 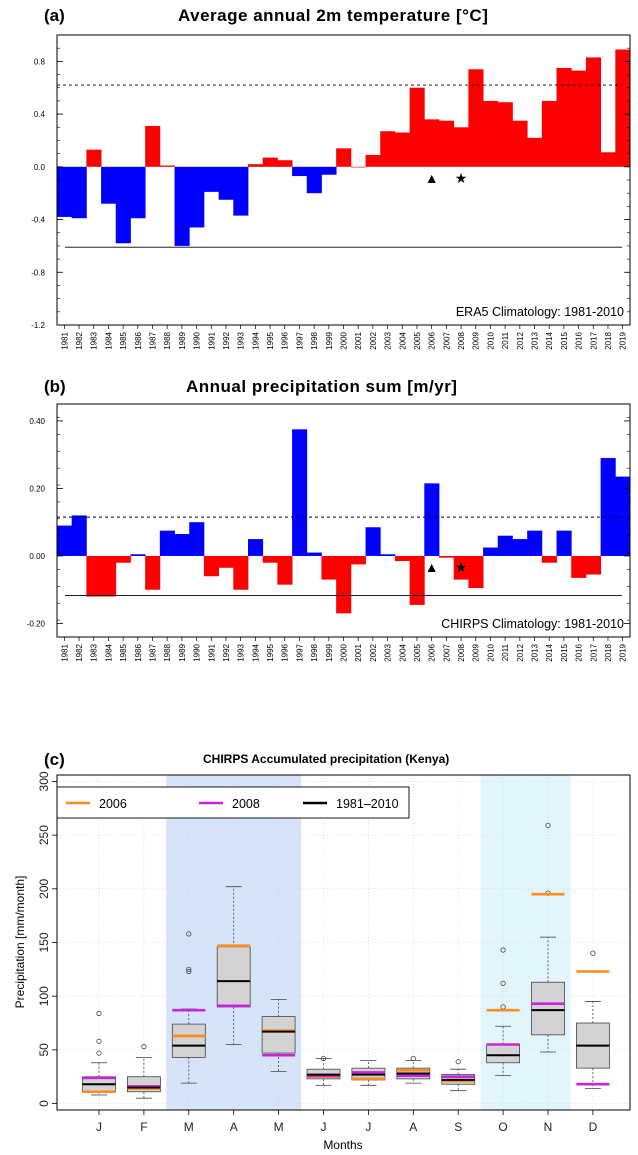 What do you see at coordinates (491, 133) in the screenshot?
I see `bar-2010` at bounding box center [491, 133].